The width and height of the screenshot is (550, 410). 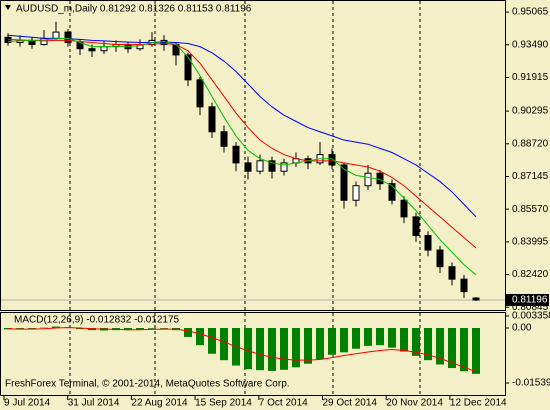 What do you see at coordinates (530, 77) in the screenshot?
I see `y-tick-label: 0.91915` at bounding box center [530, 77].